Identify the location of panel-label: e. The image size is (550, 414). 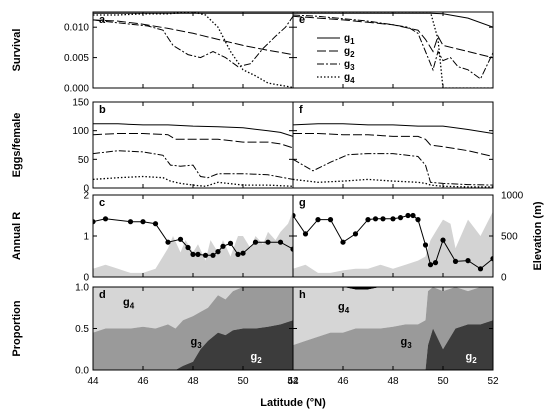
(302, 20).